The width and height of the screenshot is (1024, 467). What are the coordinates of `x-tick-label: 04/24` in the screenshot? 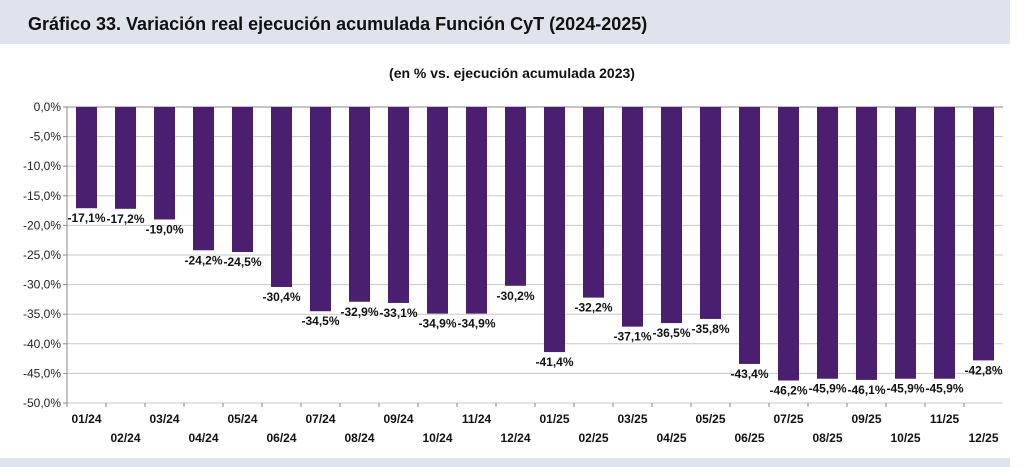 It's located at (203, 438).